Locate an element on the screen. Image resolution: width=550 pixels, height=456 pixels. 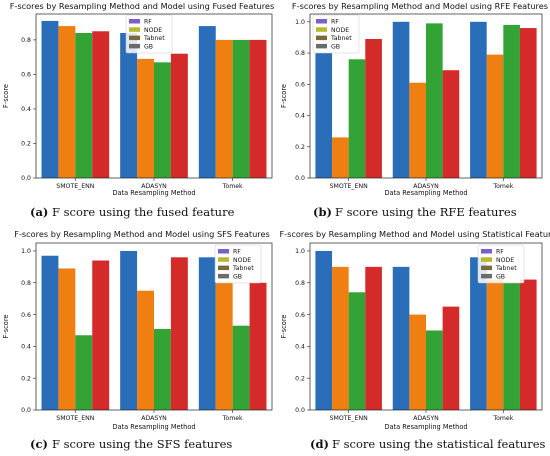
caption-letter: (a) is located at coordinates (39, 212).